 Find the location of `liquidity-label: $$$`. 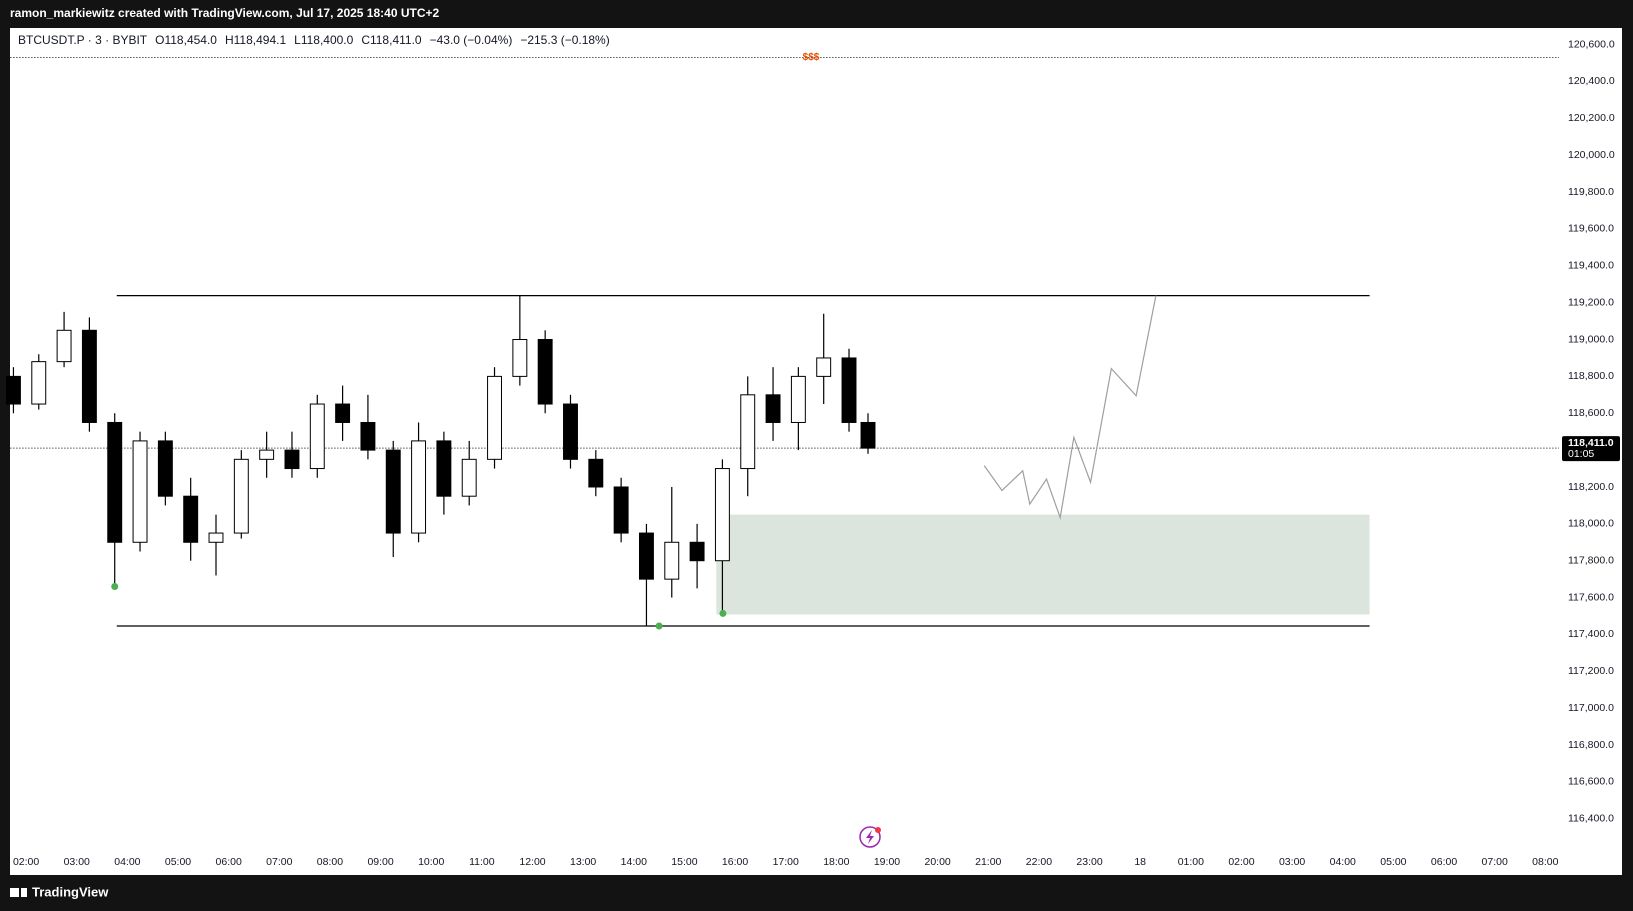

liquidity-label: $$$ is located at coordinates (811, 57).